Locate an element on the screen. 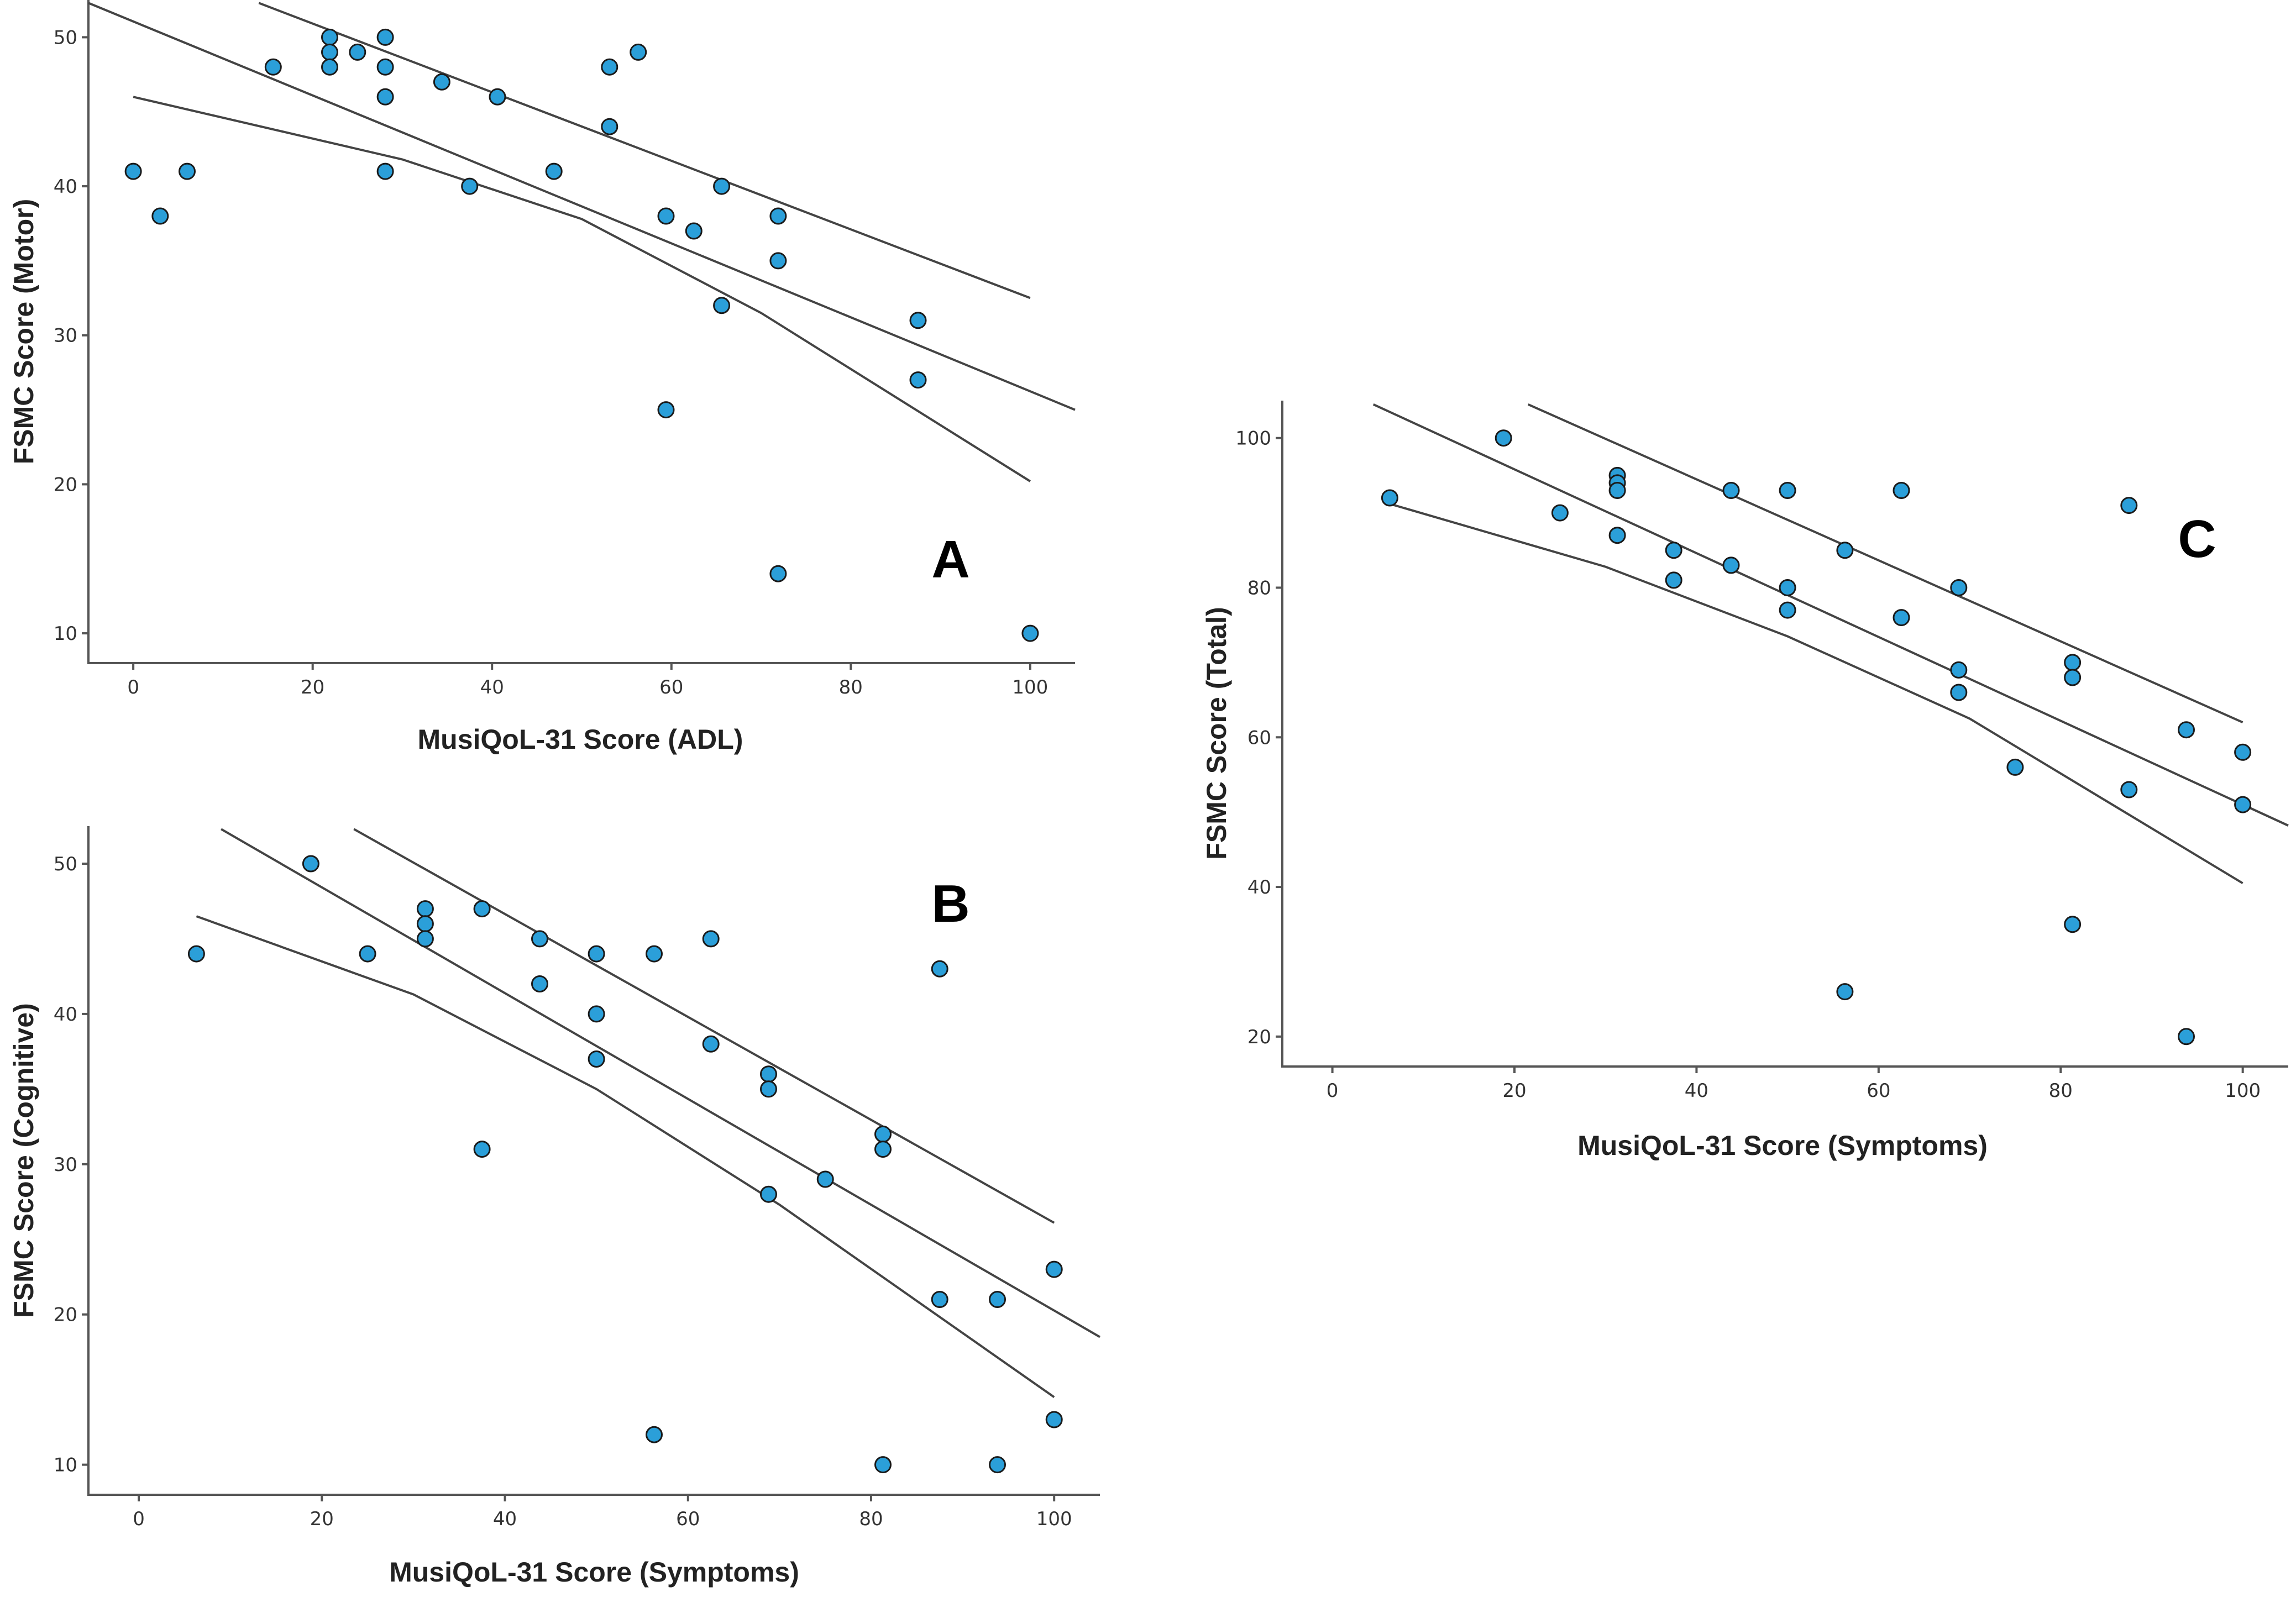 The height and width of the screenshot is (1597, 2296). panel-a-x-ticks: 0 20 40 60 80 100 is located at coordinates (587, 680).